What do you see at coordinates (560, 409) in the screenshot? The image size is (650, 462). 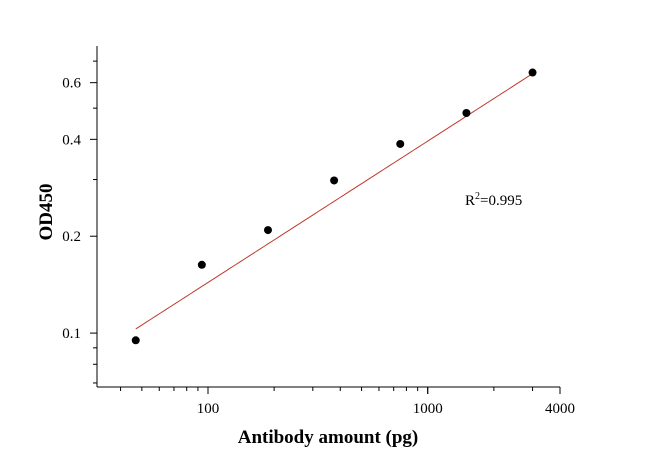 I see `x-tick-label: 4000` at bounding box center [560, 409].